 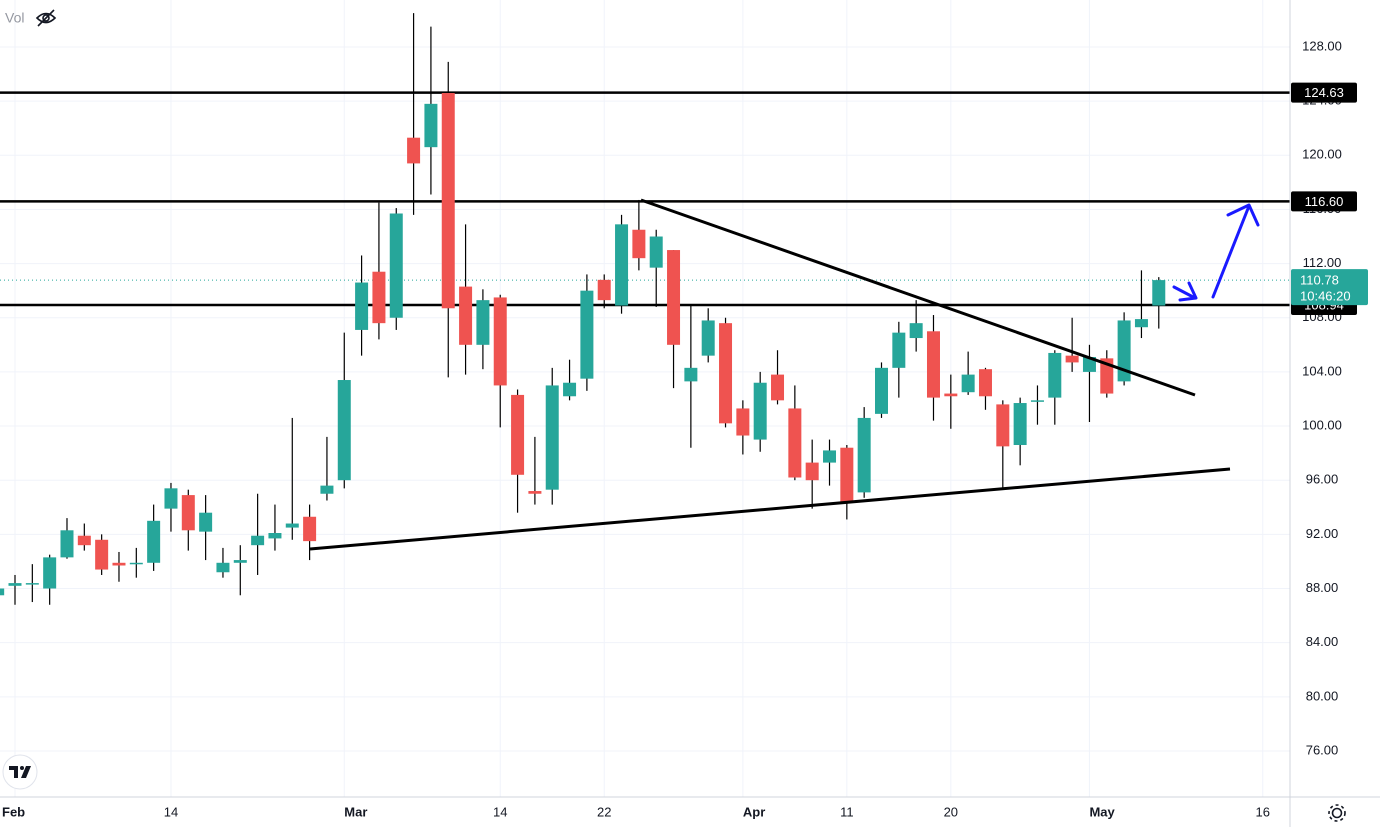 I want to click on logo, so click(x=20, y=772).